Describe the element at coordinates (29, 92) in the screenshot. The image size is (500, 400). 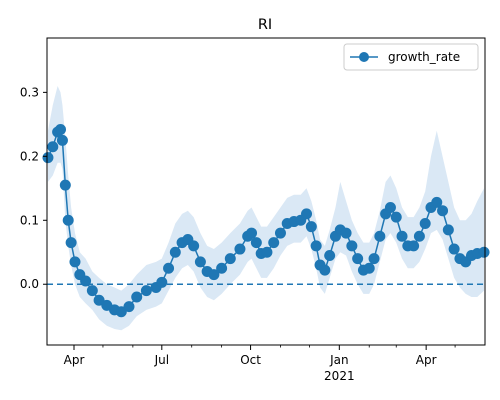
I see `y-tick-label: 0.3` at that location.